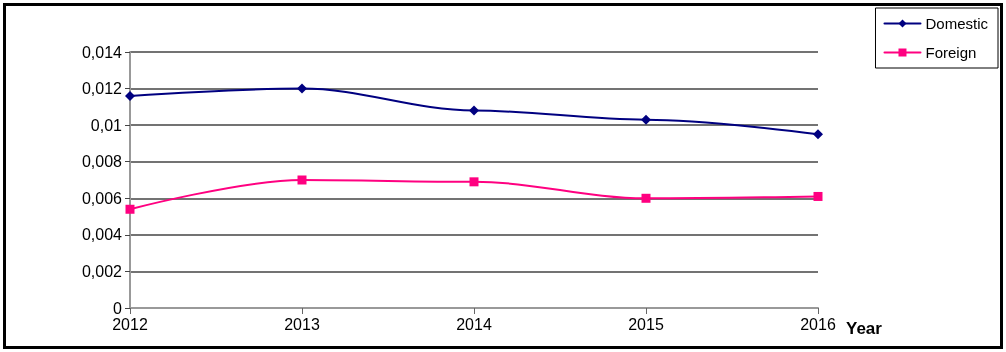 The image size is (1006, 352). I want to click on y-tick-label: 0,01, so click(106, 125).